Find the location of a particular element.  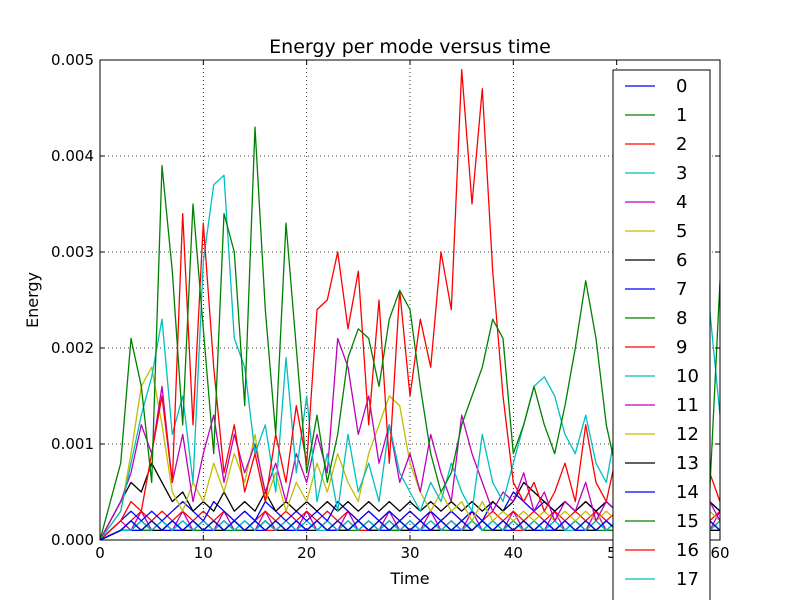

legend-label: 4 is located at coordinates (681, 202).